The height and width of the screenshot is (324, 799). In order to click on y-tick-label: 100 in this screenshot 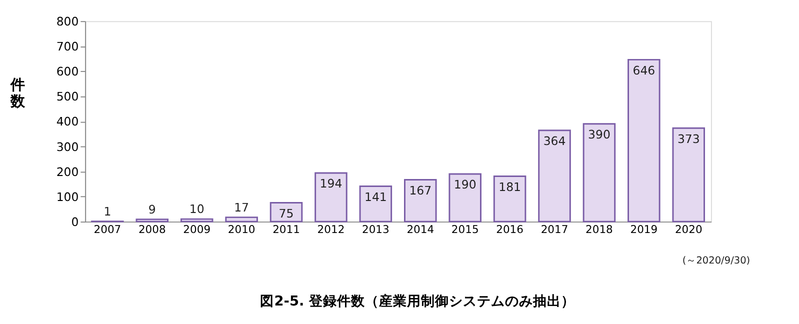, I will do `click(67, 197)`.